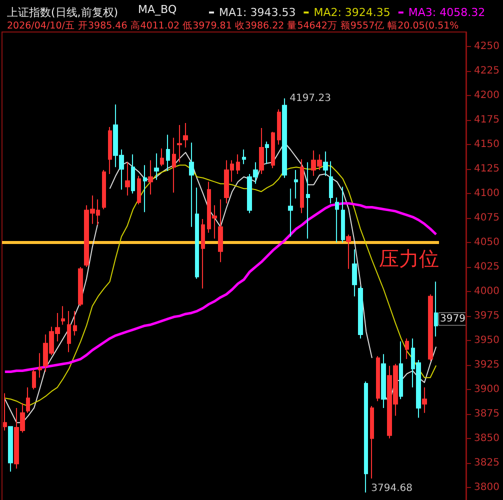 Image resolution: width=503 pixels, height=500 pixels. What do you see at coordinates (487, 340) in the screenshot?
I see `y-tick-label: 3950` at bounding box center [487, 340].